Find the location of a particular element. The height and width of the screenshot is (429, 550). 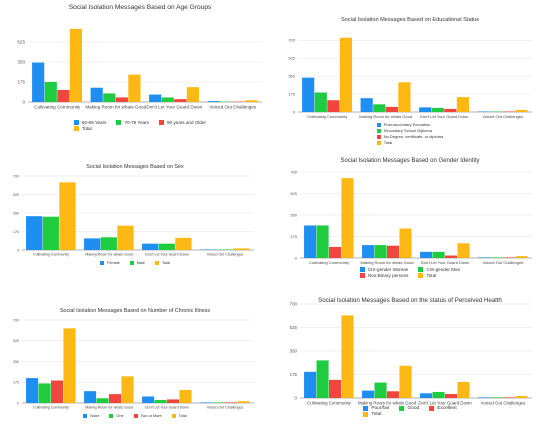

legend-label: Secondary School Diploma is located at coordinates (407, 130).